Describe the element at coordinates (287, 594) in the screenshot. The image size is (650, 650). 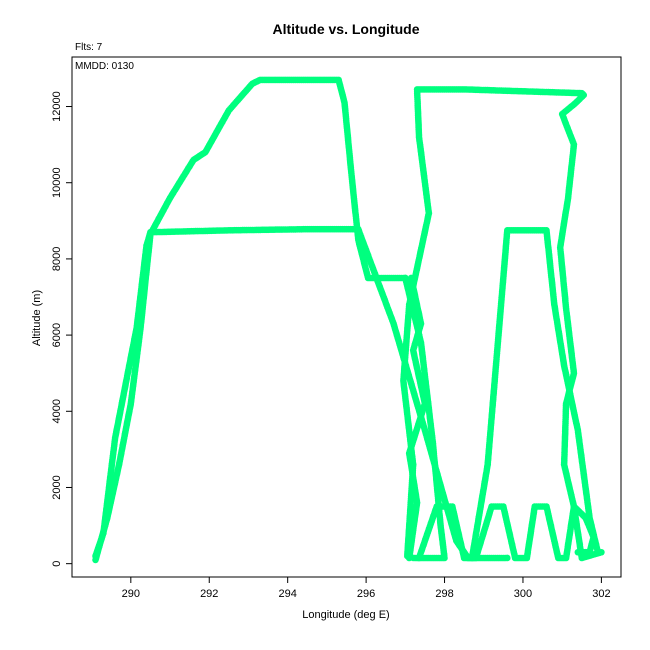
I see `x-tick-label: 294` at that location.